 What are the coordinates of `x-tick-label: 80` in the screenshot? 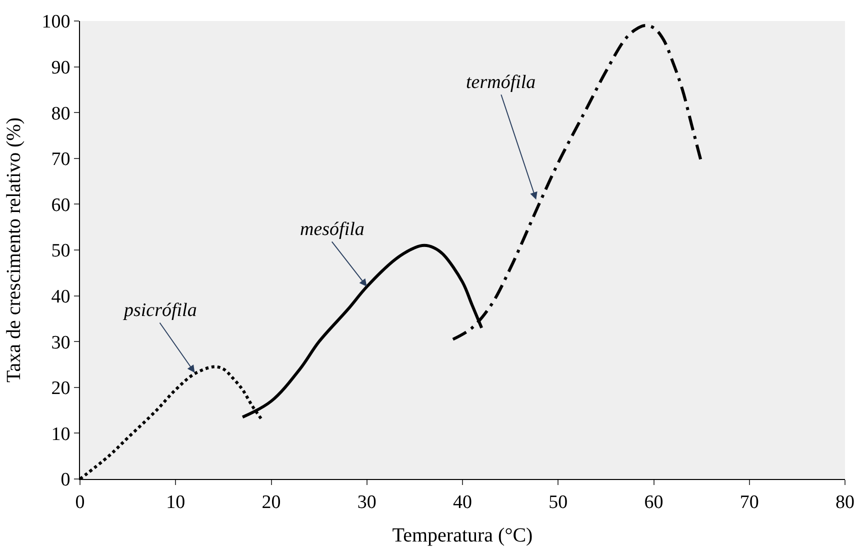 It's located at (845, 502).